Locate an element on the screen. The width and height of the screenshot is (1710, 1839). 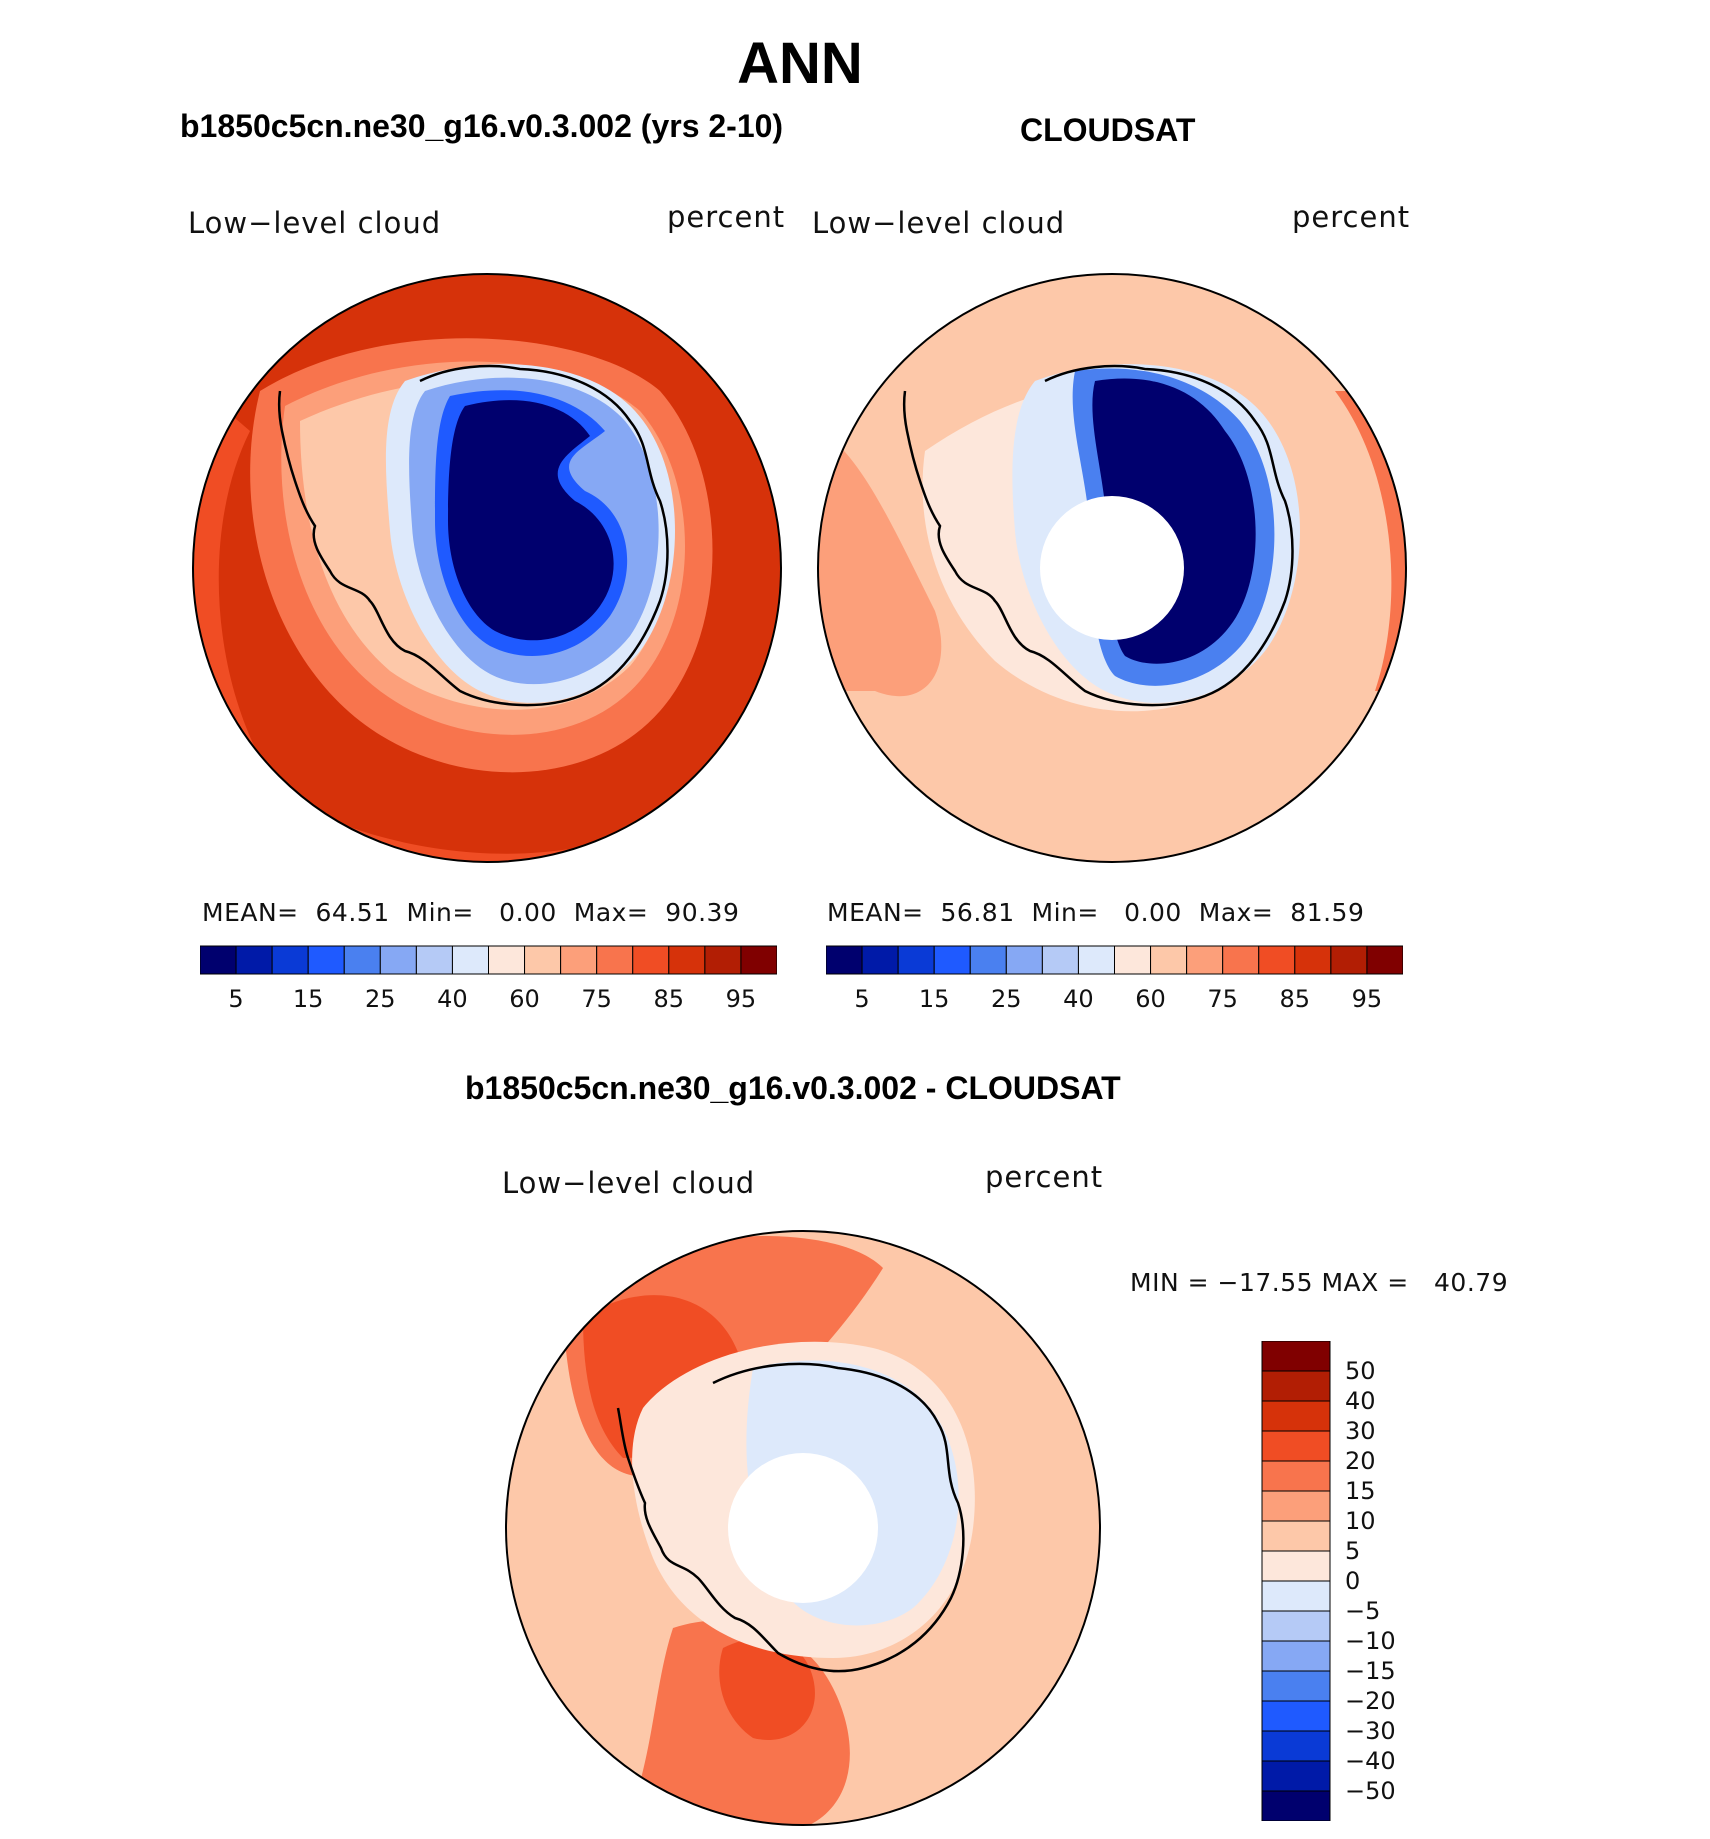
panel-2-colorbar-tick-label: 40 is located at coordinates (1078, 999).